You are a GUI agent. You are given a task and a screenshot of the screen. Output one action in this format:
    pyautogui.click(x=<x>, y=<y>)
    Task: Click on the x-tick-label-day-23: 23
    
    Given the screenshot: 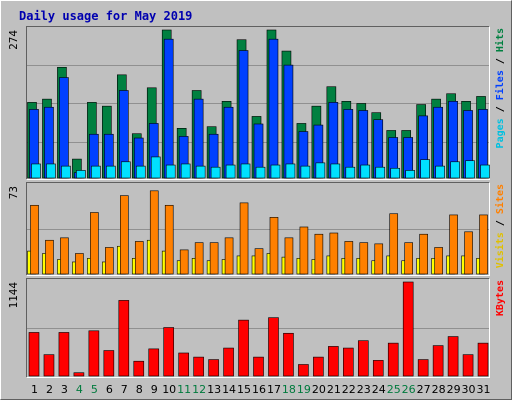 What is the action you would take?
    pyautogui.click(x=364, y=389)
    